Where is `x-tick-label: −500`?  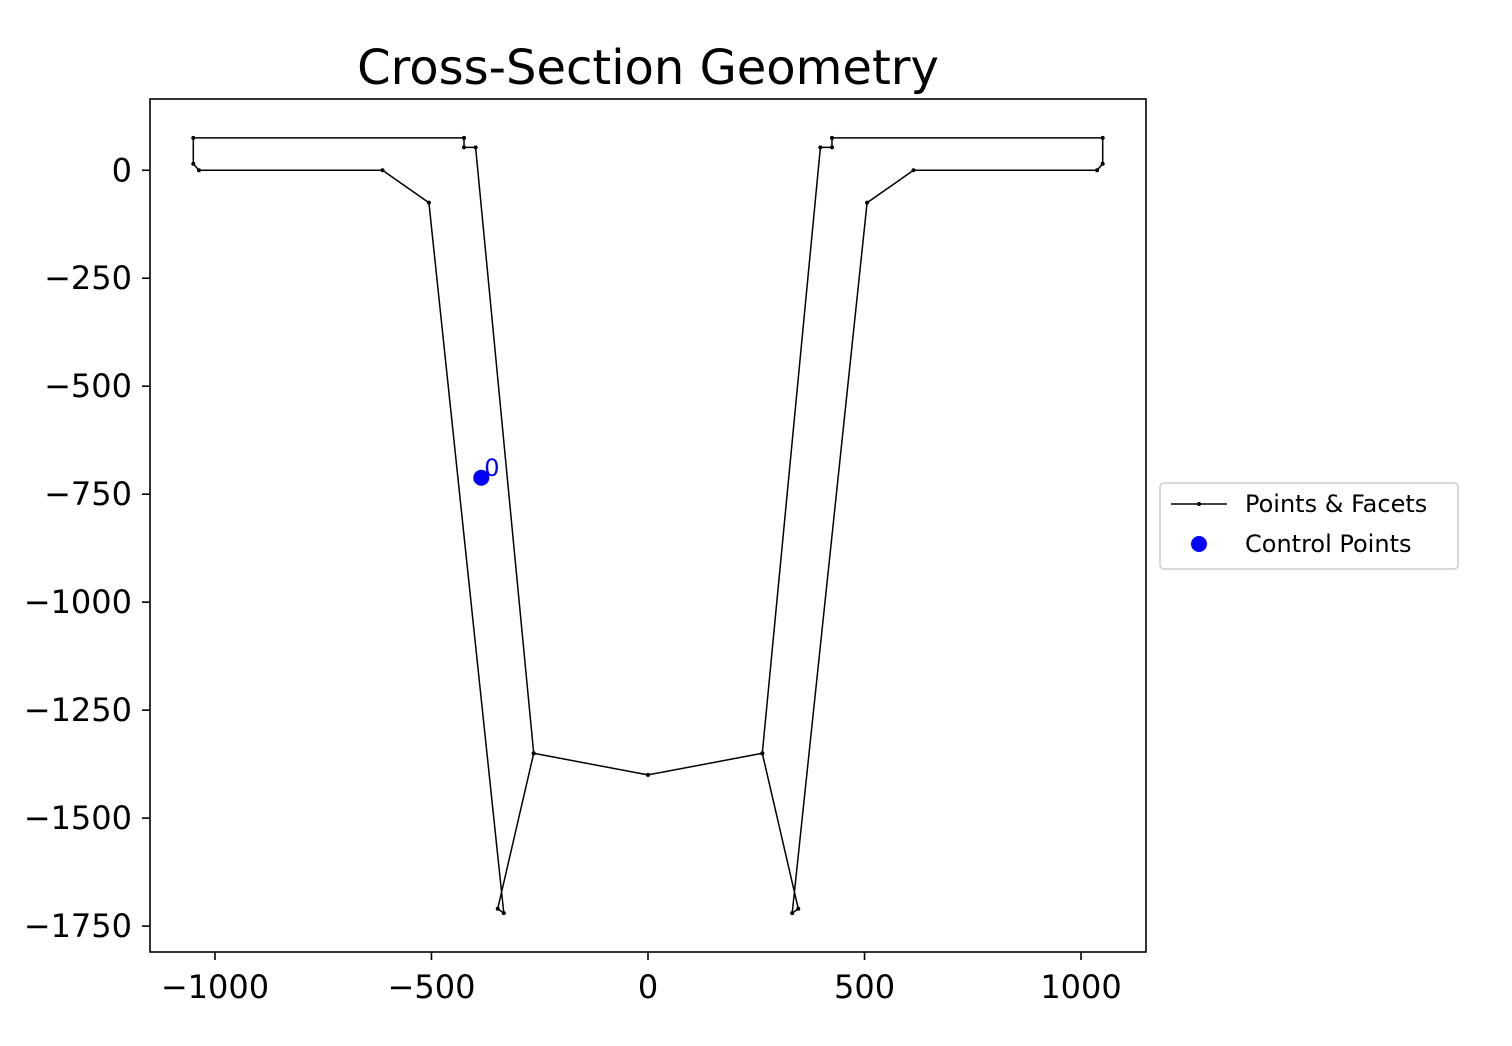 x-tick-label: −500 is located at coordinates (432, 987).